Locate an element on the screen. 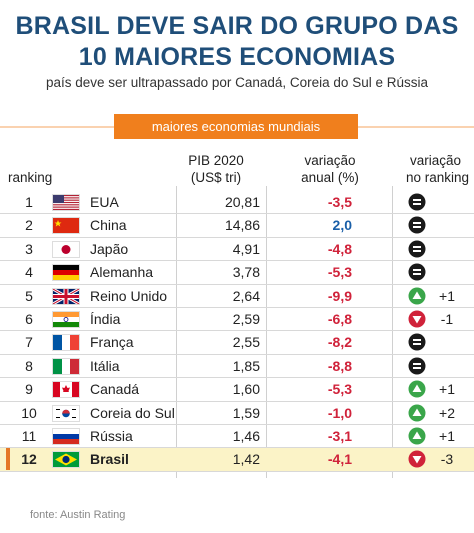 This screenshot has height=533, width=474. header-rank-change: variação no ranking is located at coordinates (437, 169).